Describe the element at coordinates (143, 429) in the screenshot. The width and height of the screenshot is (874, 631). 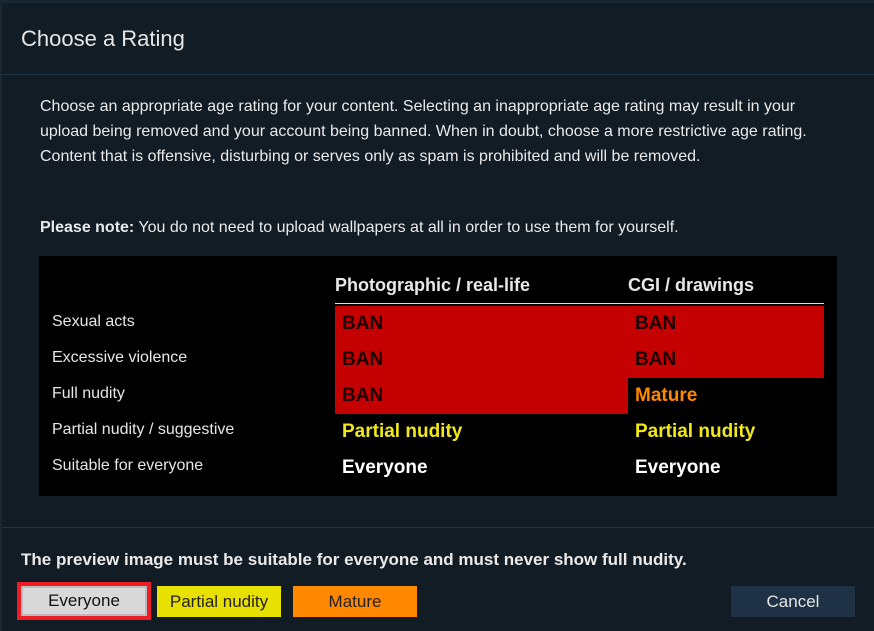
I see `row-label: Partial nudity / suggestive` at that location.